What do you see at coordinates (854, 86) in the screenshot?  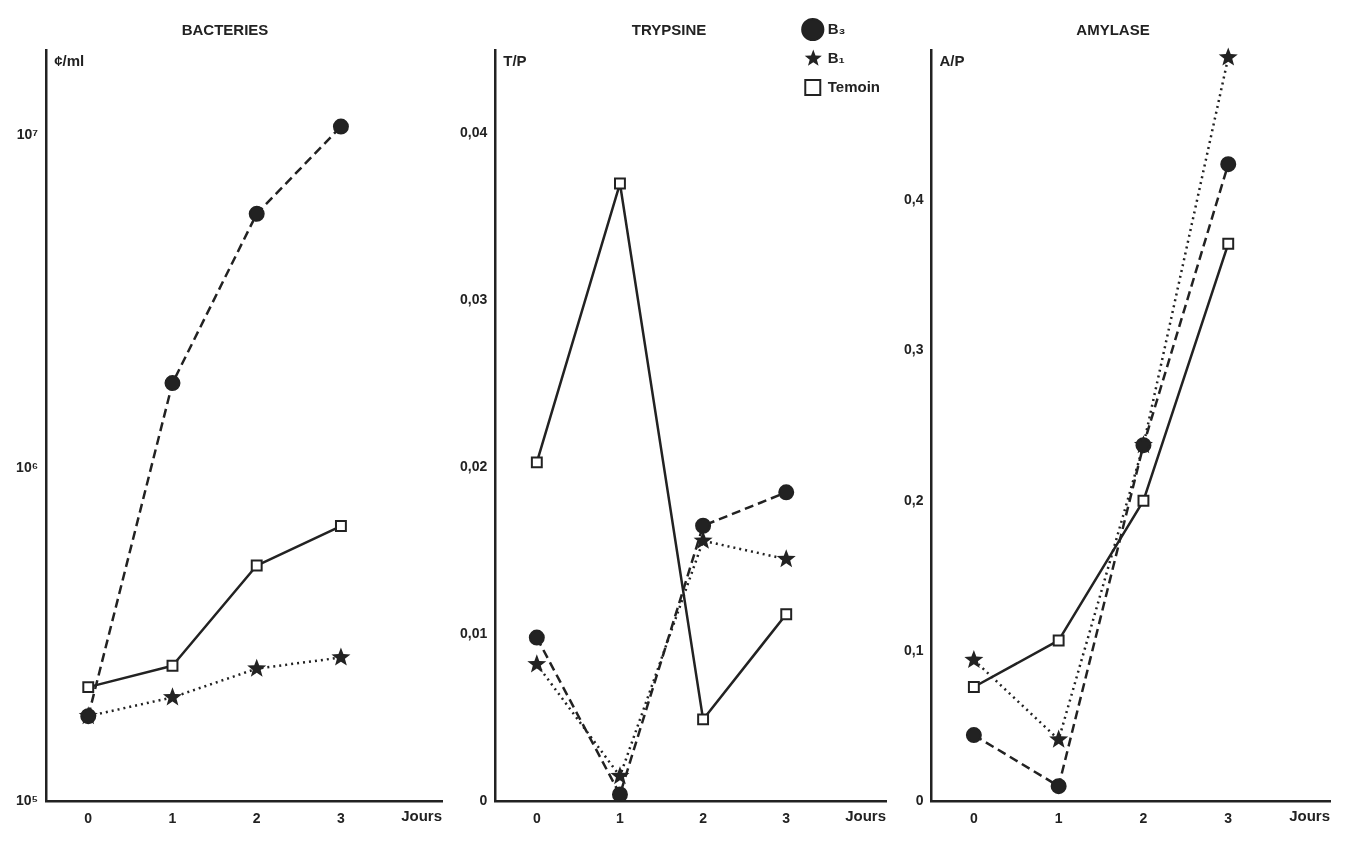 I see `legend-label: Temoin` at bounding box center [854, 86].